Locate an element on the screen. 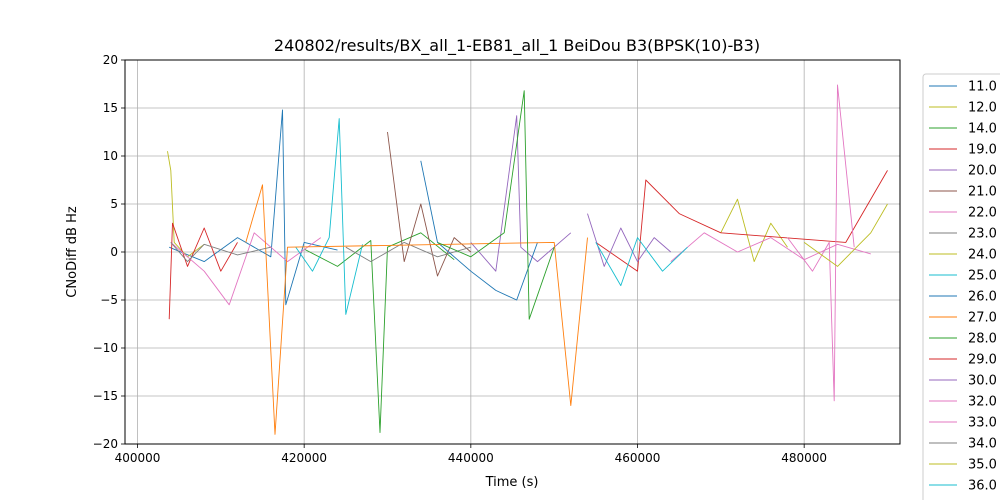 The height and width of the screenshot is (500, 1000). legend-label: 26.0 is located at coordinates (982, 297).